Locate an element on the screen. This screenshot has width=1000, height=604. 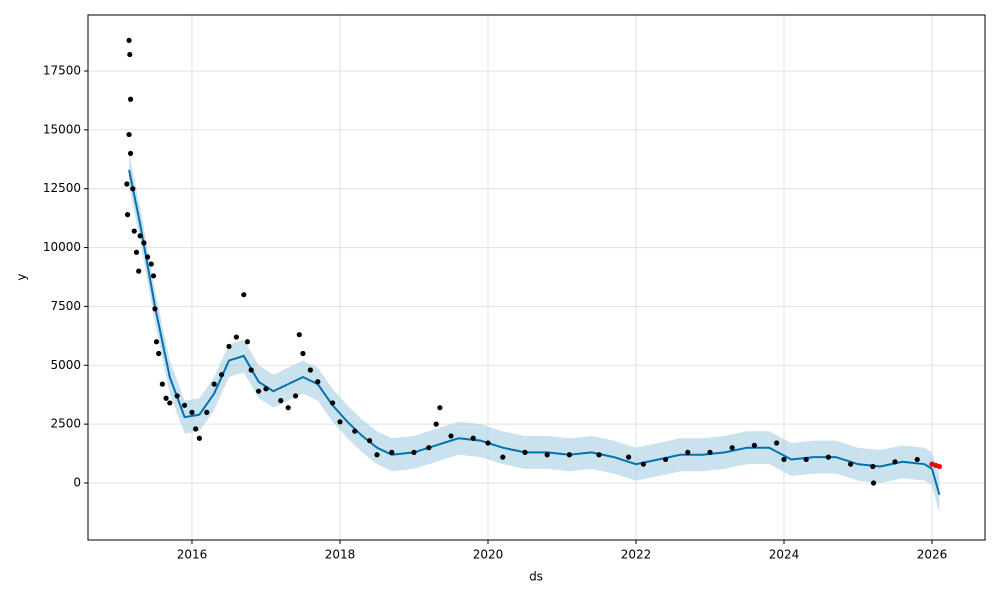
x-tick-label: 2018 is located at coordinates (340, 555).